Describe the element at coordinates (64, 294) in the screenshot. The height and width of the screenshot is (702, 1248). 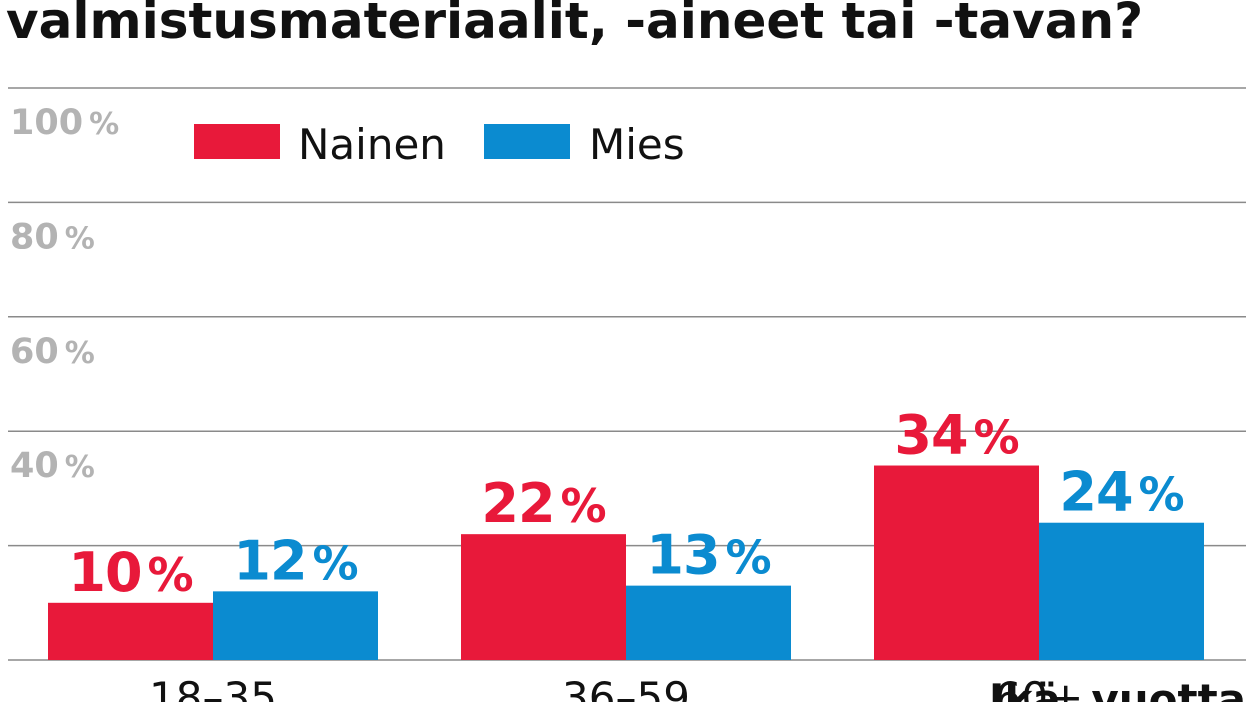
I see `y-axis-ticks: 100 % 80 % 60 % 40%` at that location.